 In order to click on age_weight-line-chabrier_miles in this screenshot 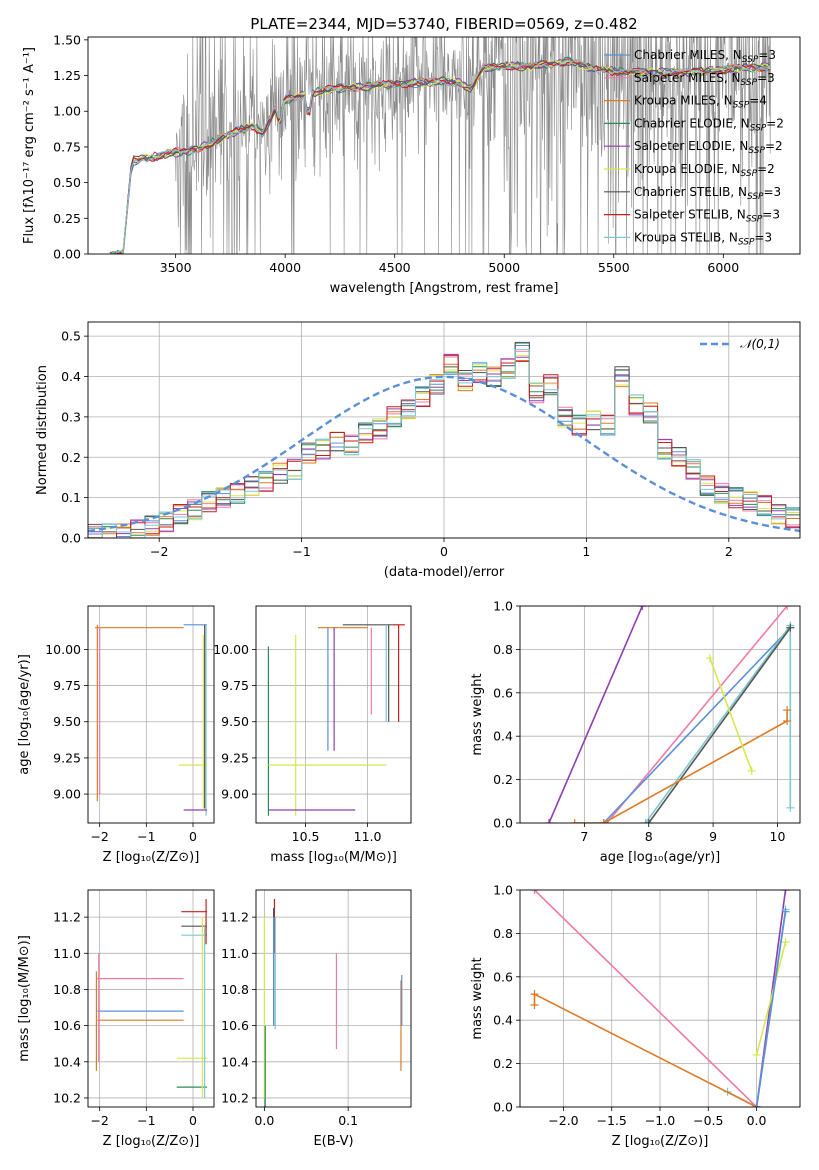, I will do `click(697, 725)`.